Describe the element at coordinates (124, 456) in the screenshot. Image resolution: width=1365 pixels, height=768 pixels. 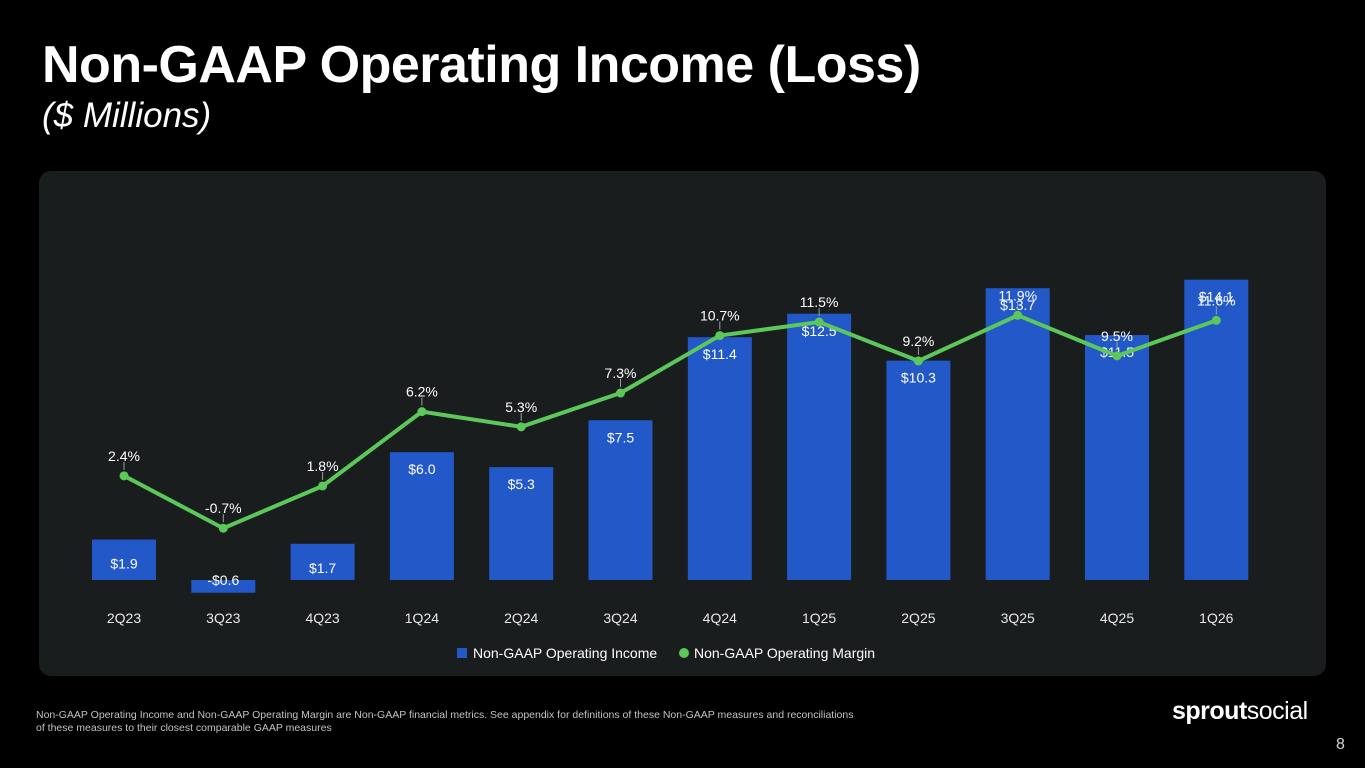
I see `margin-label-2q23: 2.4%` at that location.